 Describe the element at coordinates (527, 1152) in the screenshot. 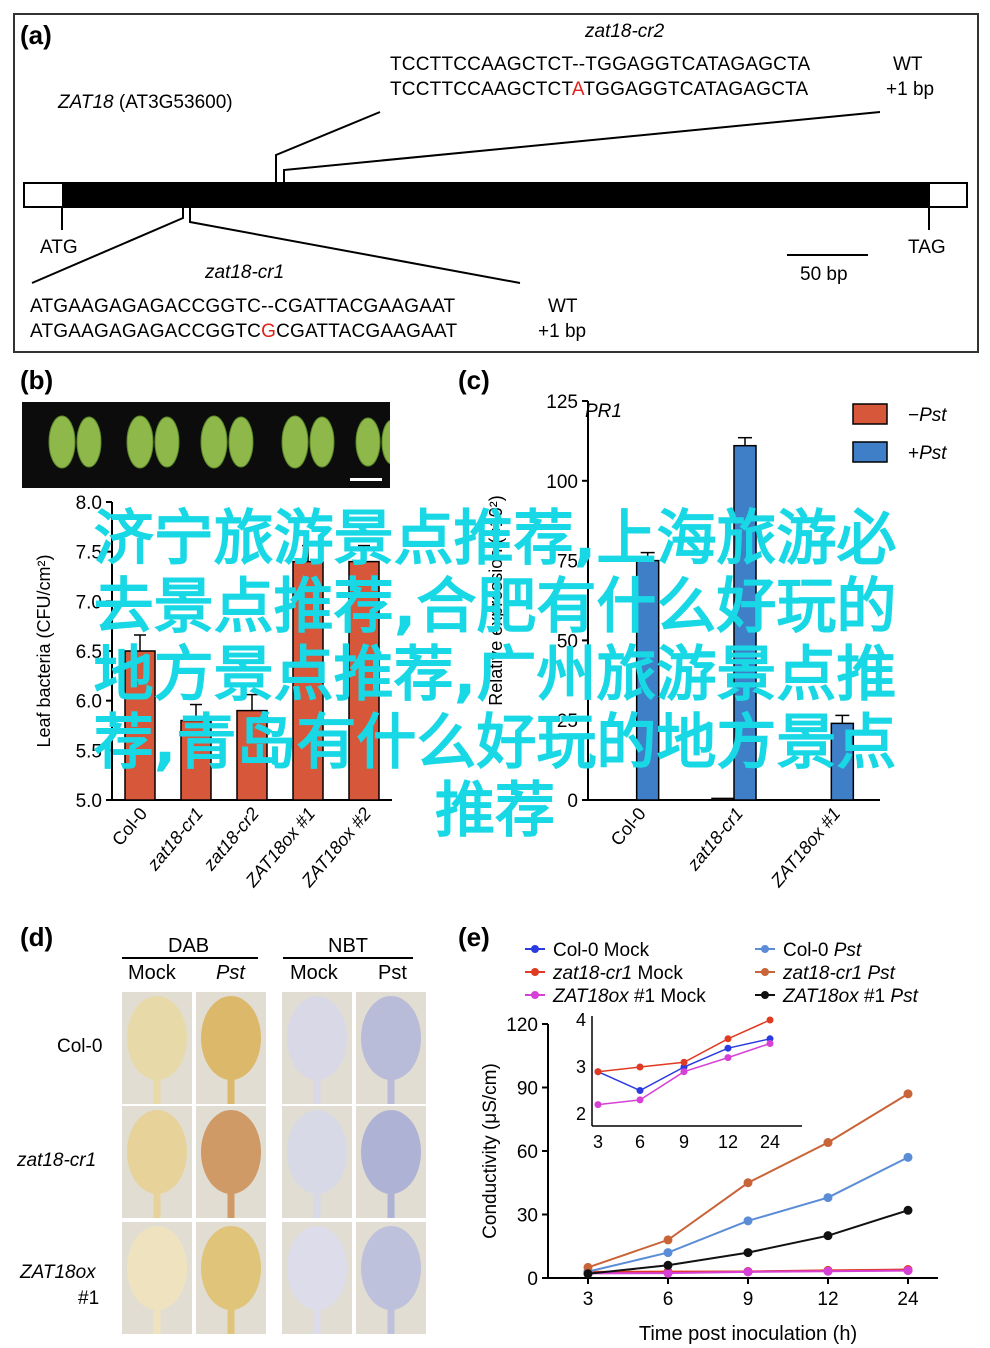

I see `e-y-tick-label: 60` at that location.